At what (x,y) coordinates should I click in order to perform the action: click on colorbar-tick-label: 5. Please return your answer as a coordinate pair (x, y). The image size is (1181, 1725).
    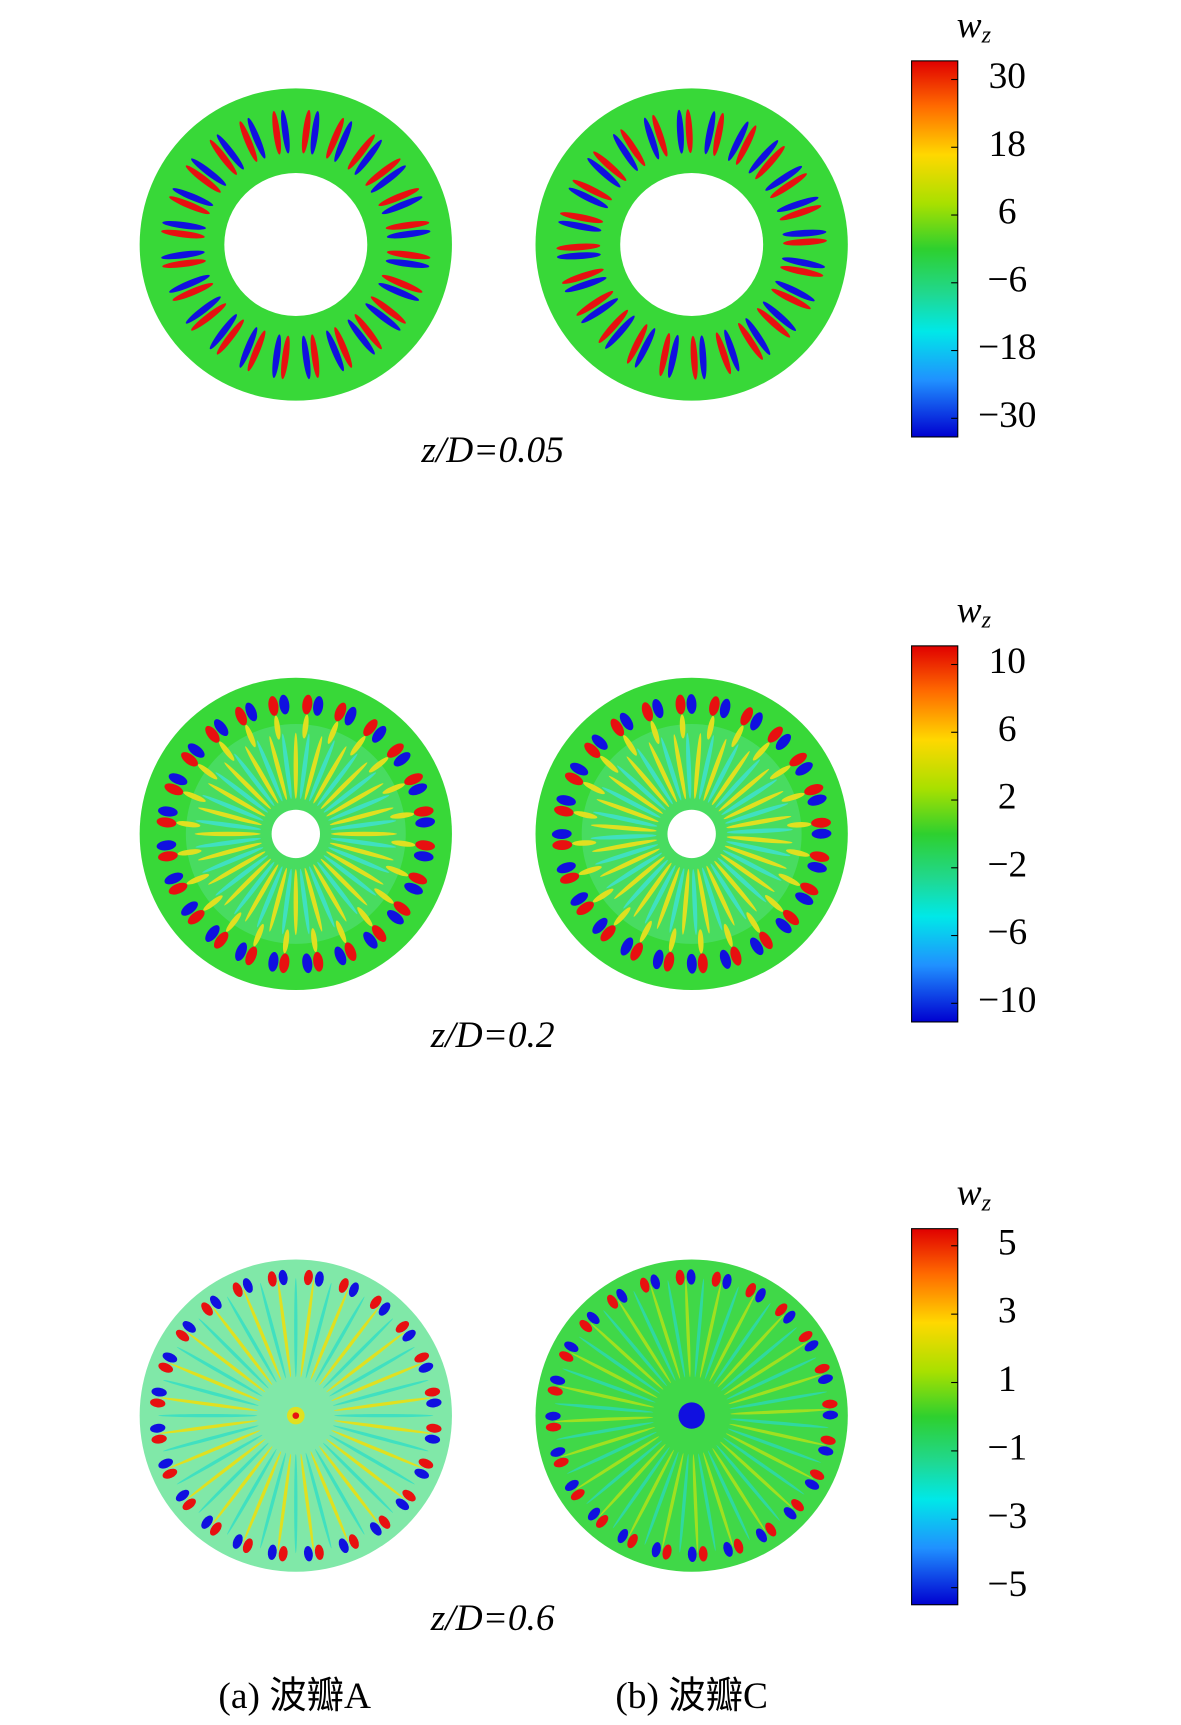
    Looking at the image, I should click on (1007, 1242).